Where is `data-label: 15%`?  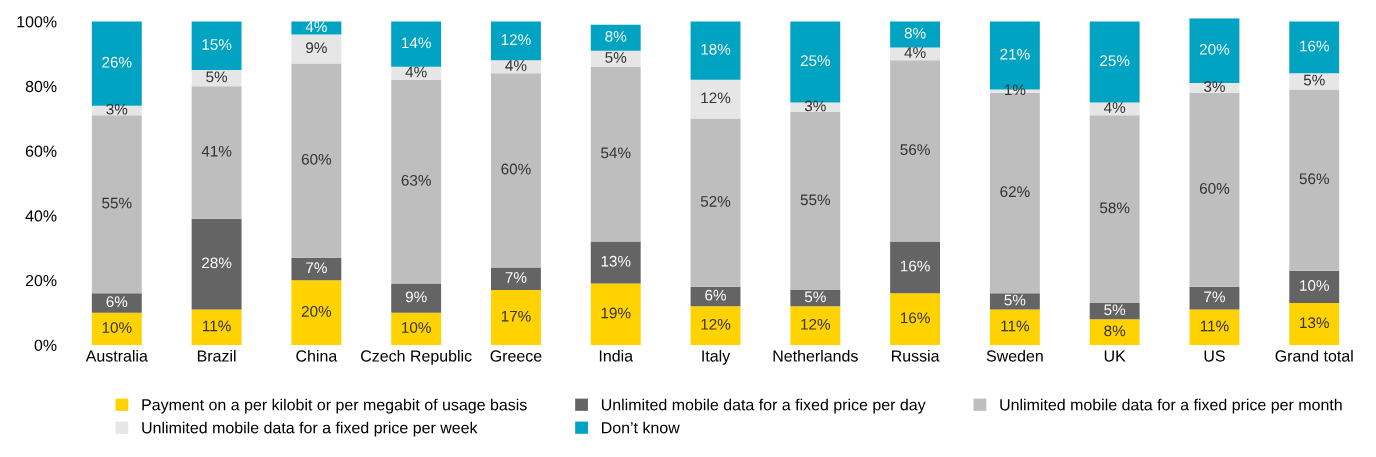 data-label: 15% is located at coordinates (217, 44).